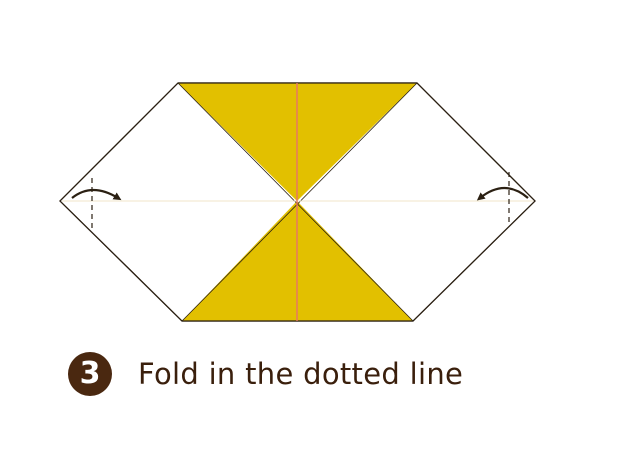  I want to click on curved-arrow-left-icon, so click(502, 193).